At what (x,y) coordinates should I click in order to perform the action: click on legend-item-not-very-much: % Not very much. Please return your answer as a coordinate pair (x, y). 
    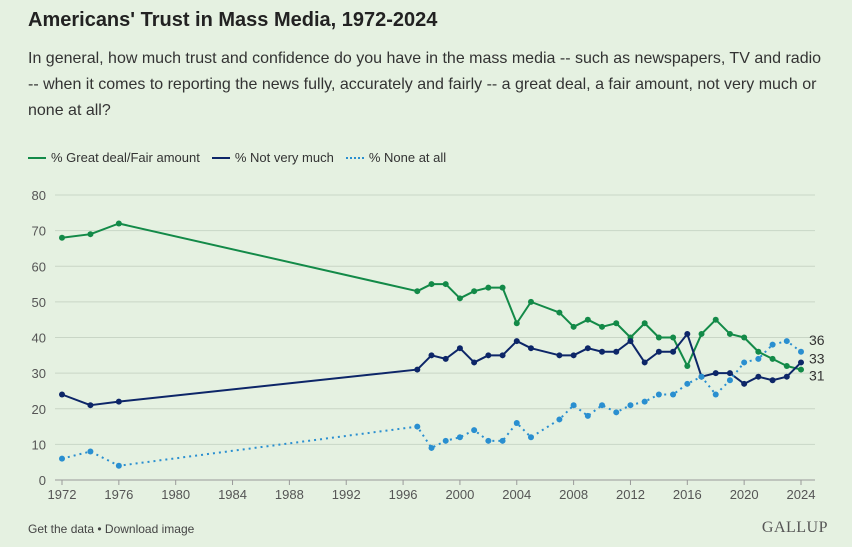
    Looking at the image, I should click on (272, 157).